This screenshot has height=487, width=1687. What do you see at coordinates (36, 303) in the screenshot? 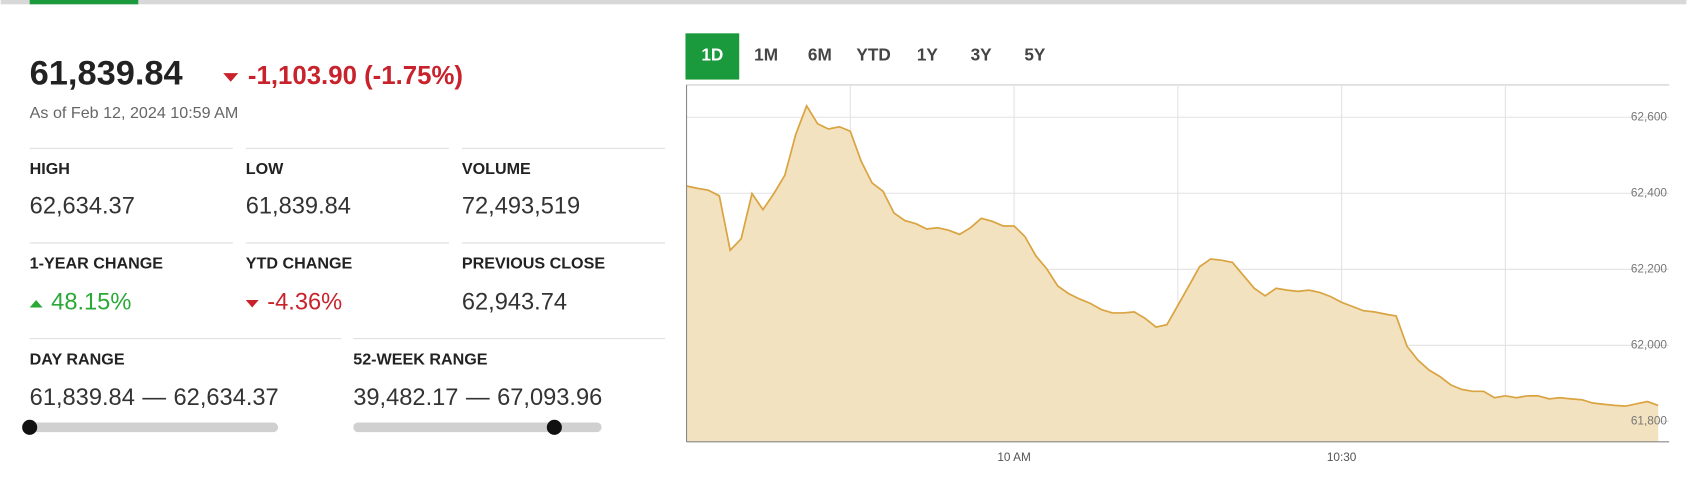
I see `up-arrow` at bounding box center [36, 303].